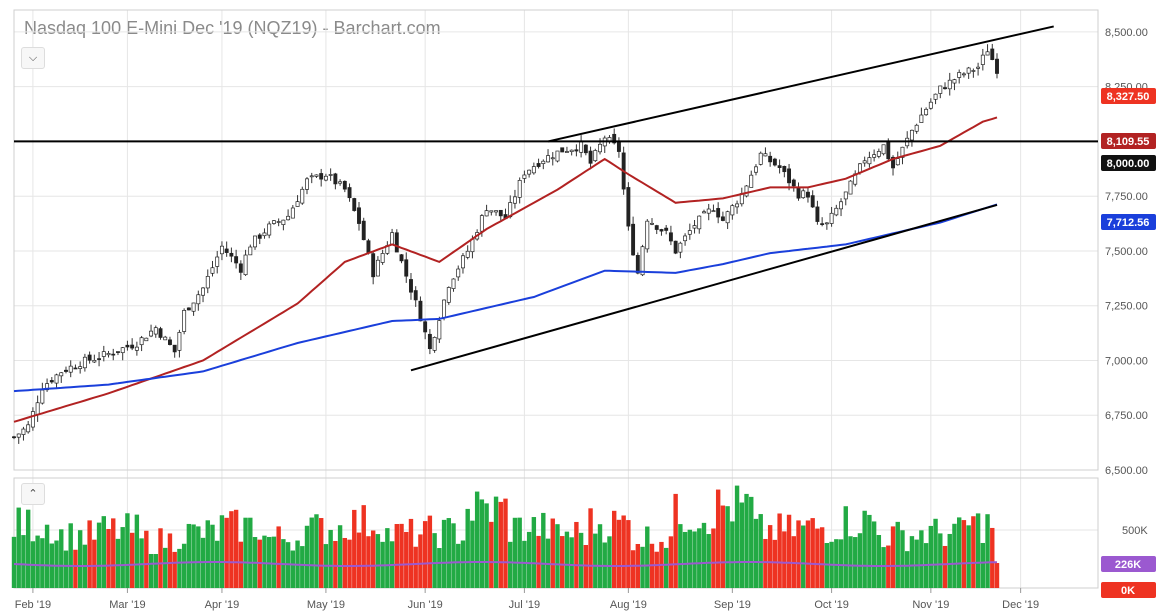 This screenshot has width=1162, height=615. What do you see at coordinates (628, 605) in the screenshot?
I see `x-tick-label: Aug '19` at bounding box center [628, 605].